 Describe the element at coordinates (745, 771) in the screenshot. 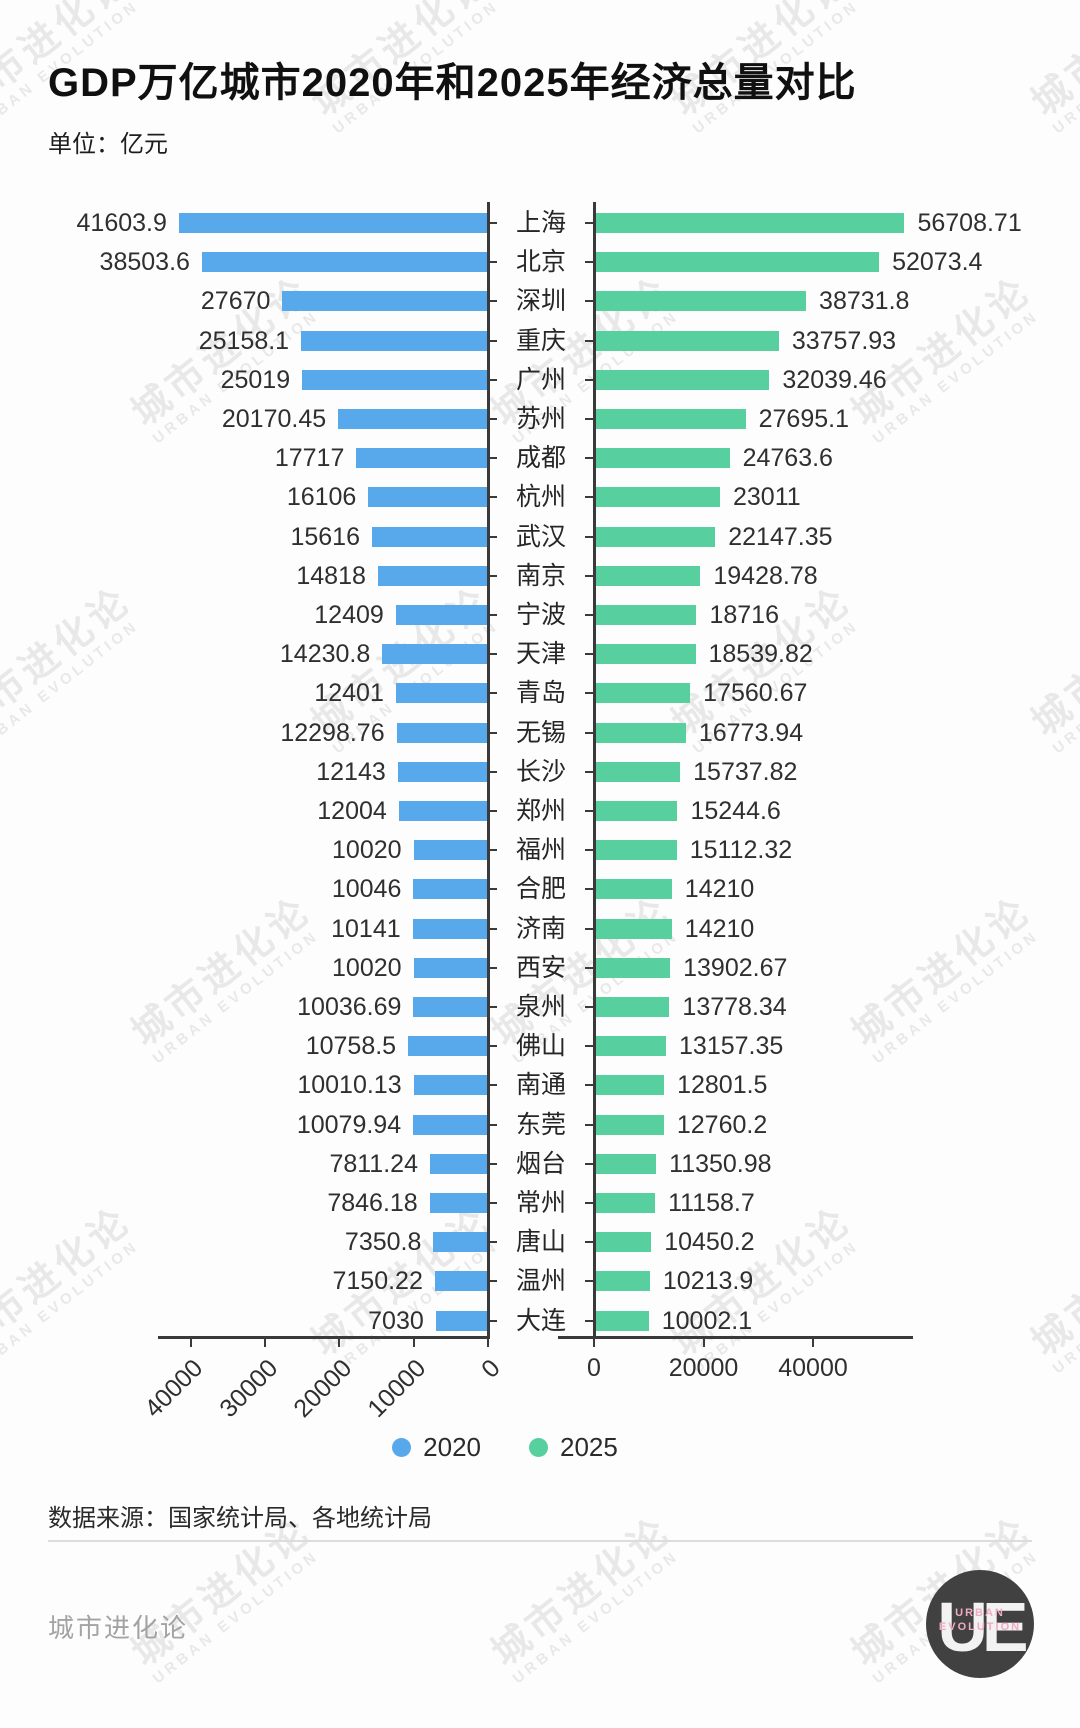

I see `value-label-2025: 15737.82` at that location.